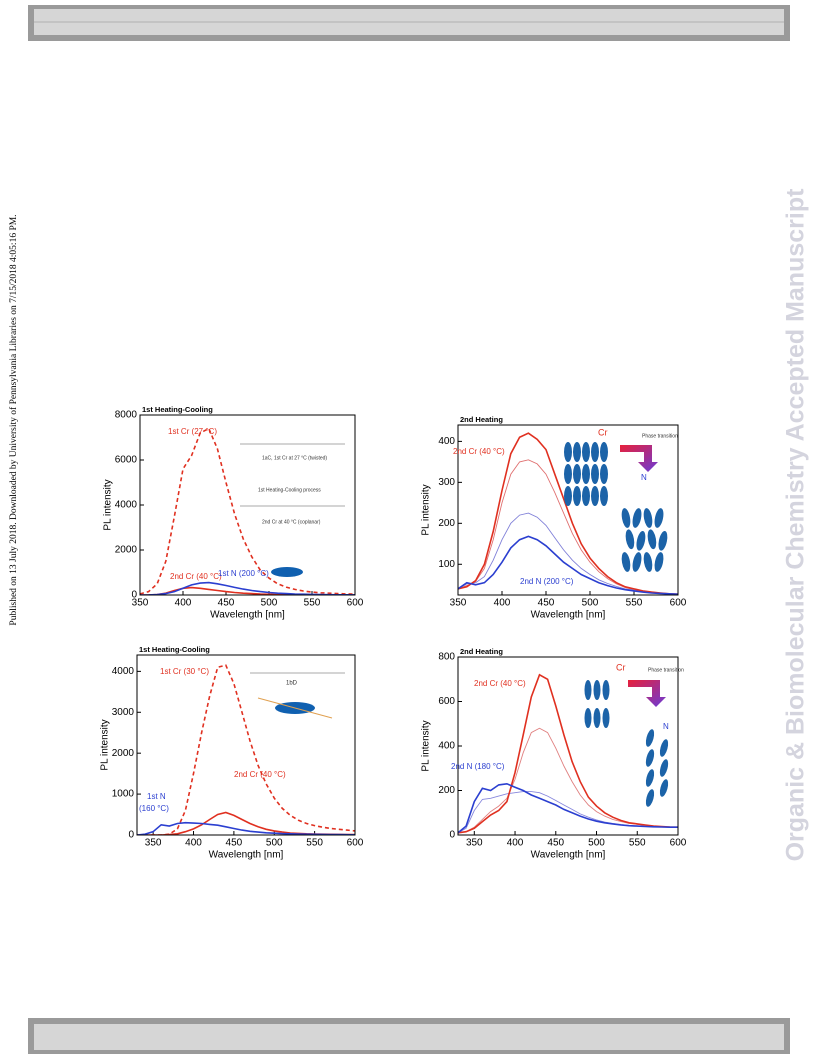 This screenshot has width=816, height=1056. Describe the element at coordinates (289, 490) in the screenshot. I see `annotation: 1st Heating-Cooling process` at that location.